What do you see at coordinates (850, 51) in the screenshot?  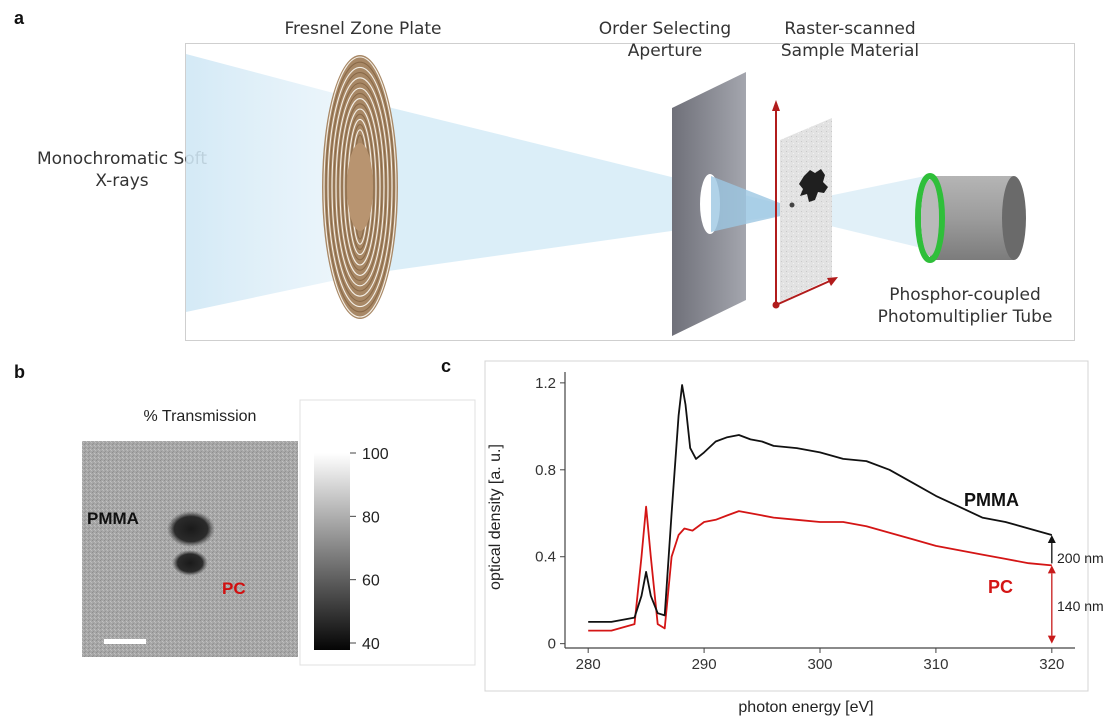 I see `sample-label-line2: Sample Material` at bounding box center [850, 51].